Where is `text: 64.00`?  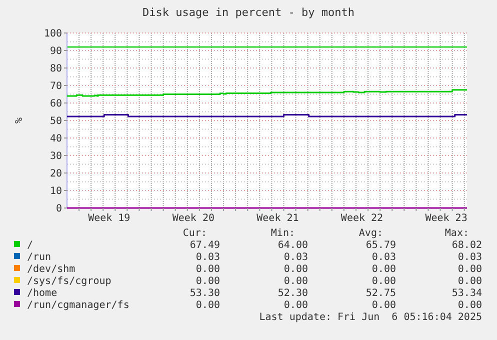
text: 64.00 is located at coordinates (293, 245).